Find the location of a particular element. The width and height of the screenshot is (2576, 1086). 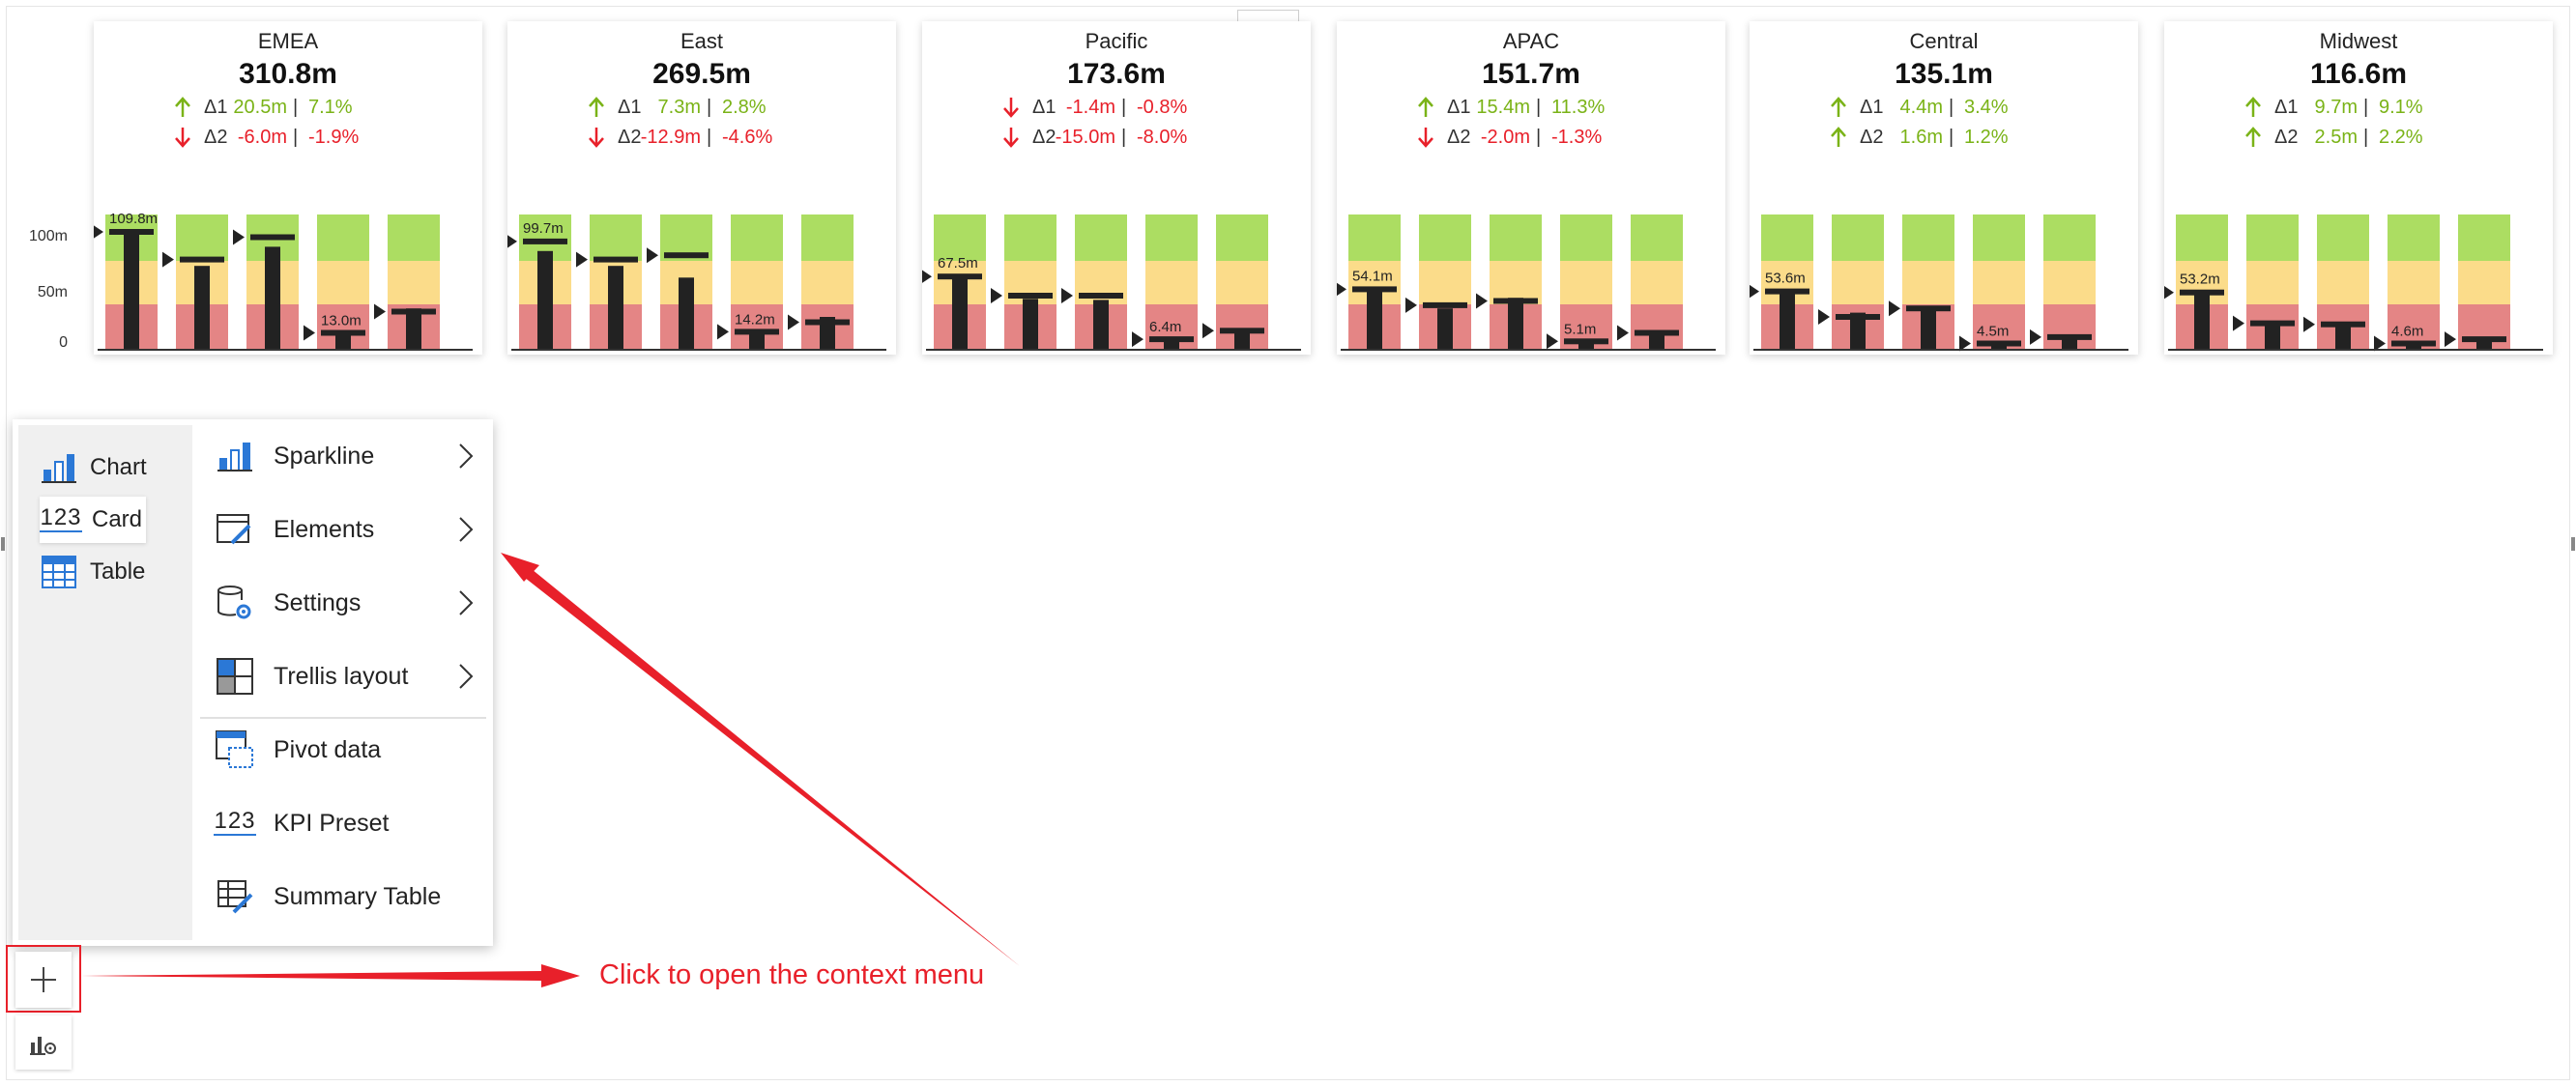

delta-row-d2: Δ2 -2.0m | -1.3% is located at coordinates (1531, 140).